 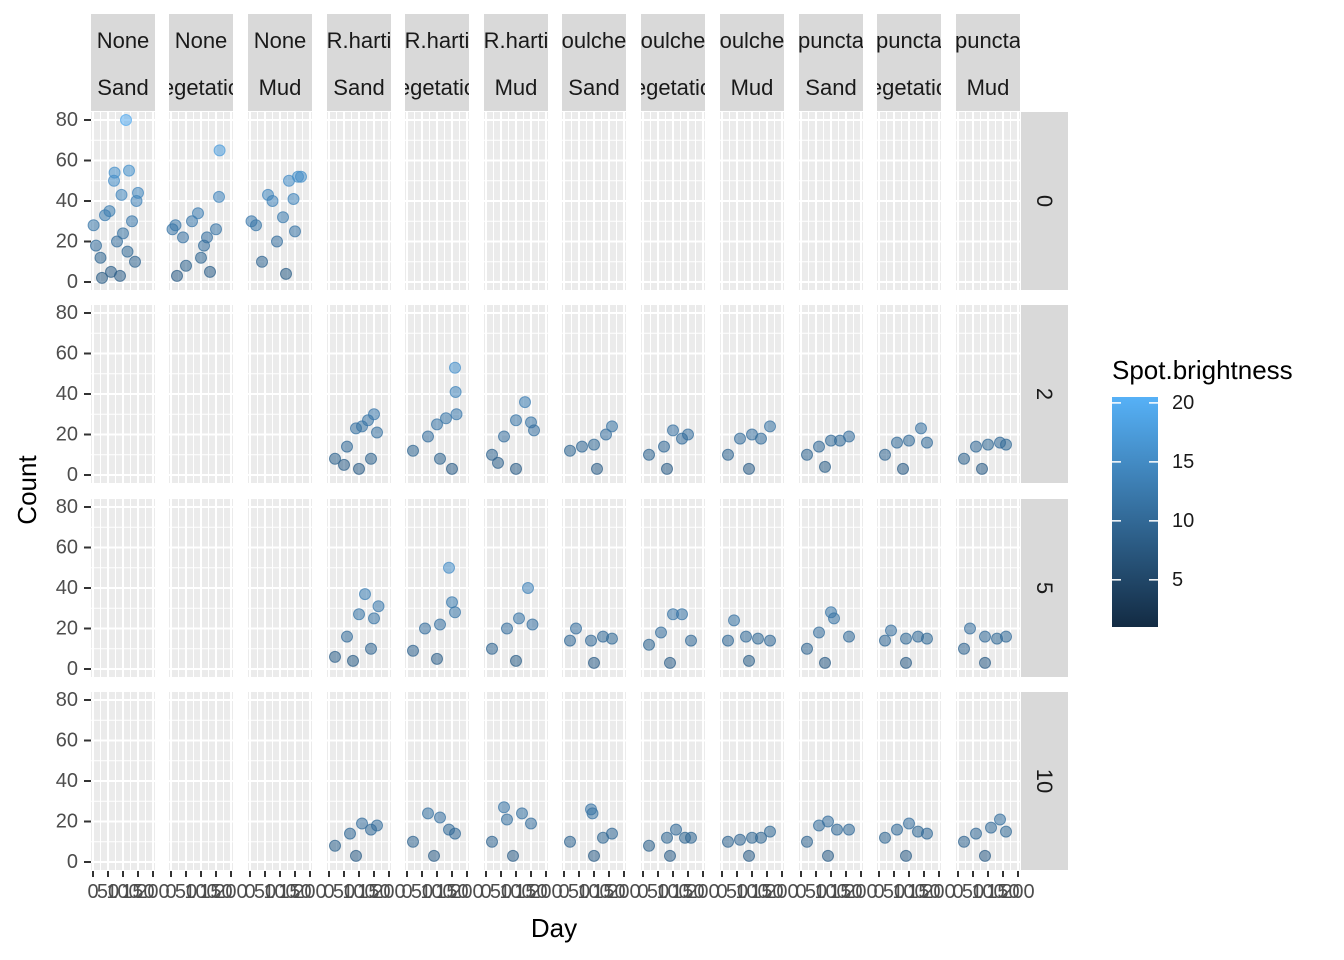 I want to click on panel-r1-c5, so click(x=516, y=394).